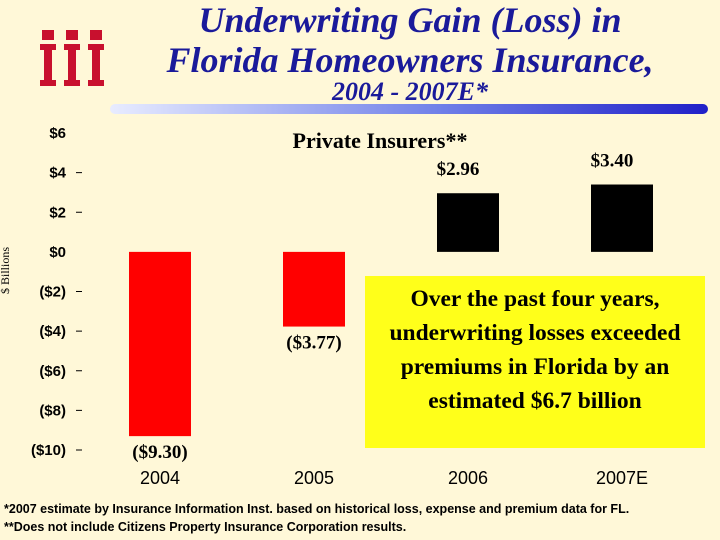  I want to click on y-tick-label: ($8), so click(52, 410).